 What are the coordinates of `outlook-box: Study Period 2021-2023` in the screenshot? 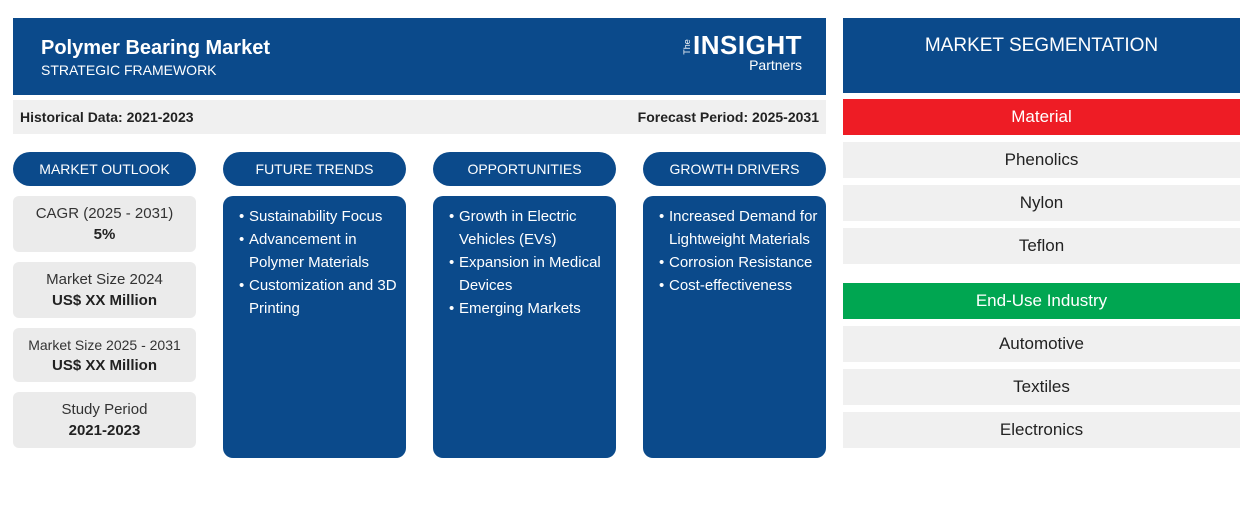 It's located at (104, 420).